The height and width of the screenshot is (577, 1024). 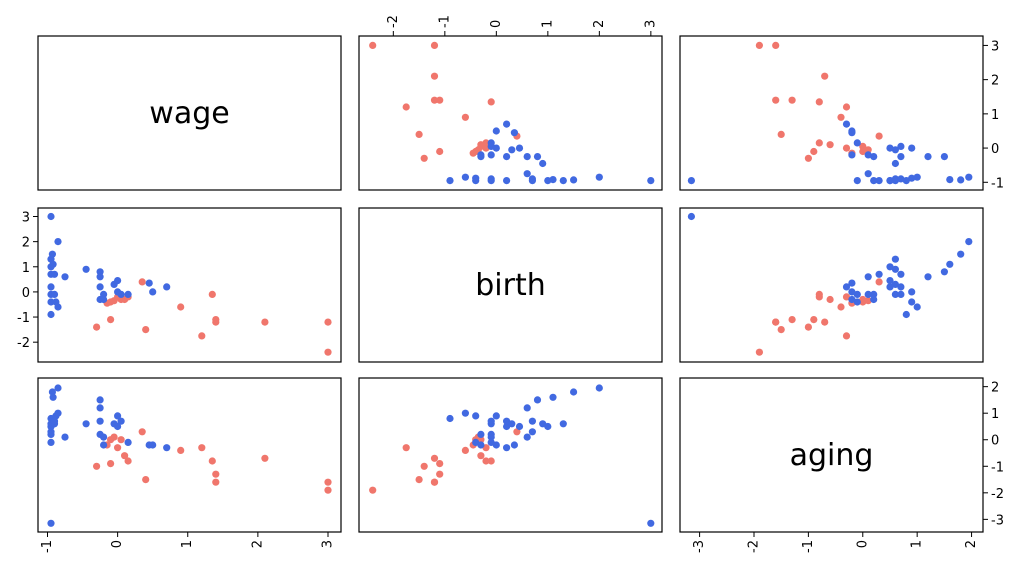 I want to click on x-tick-label-aging-1: -2, so click(x=753, y=546).